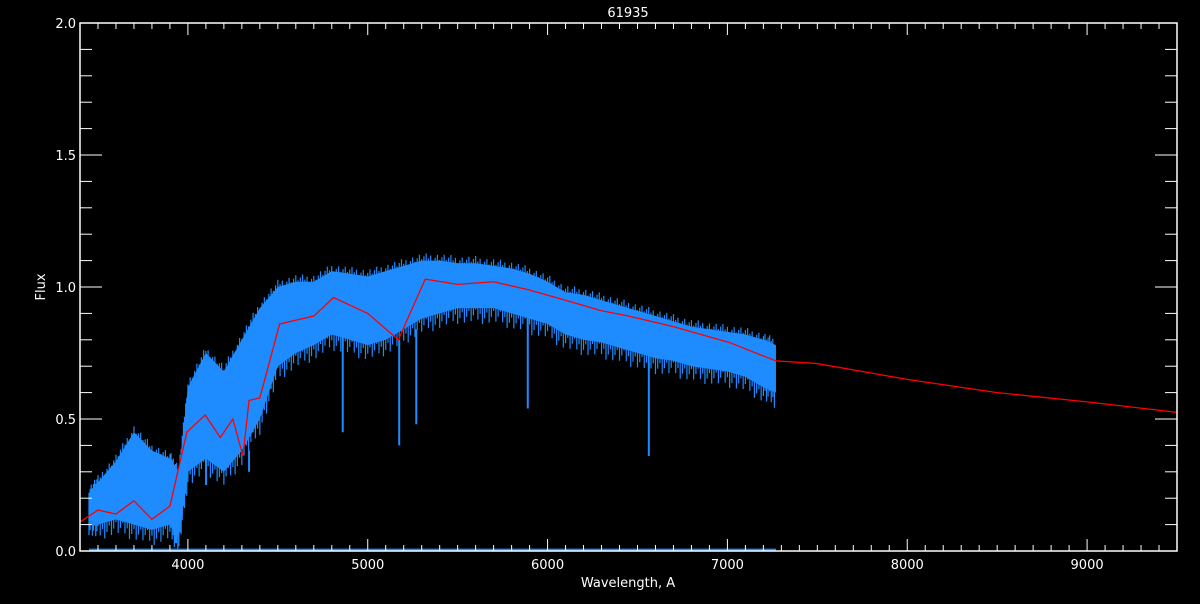 Image resolution: width=1200 pixels, height=604 pixels. What do you see at coordinates (627, 13) in the screenshot?
I see `chart-title: 61935` at bounding box center [627, 13].